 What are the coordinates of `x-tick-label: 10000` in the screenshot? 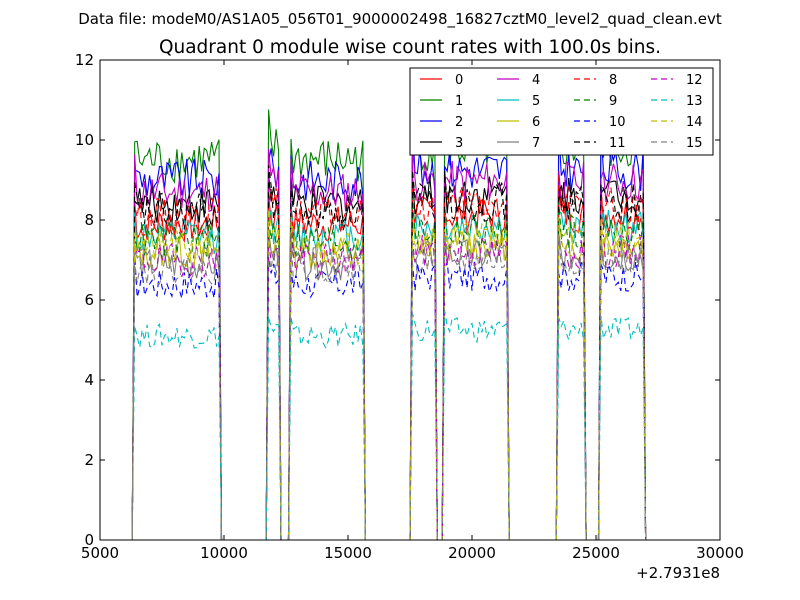 It's located at (224, 553).